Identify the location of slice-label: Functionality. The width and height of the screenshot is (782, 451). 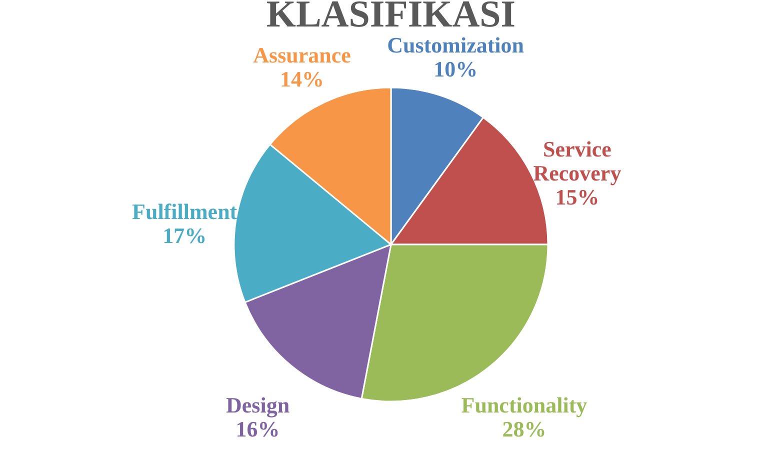
(524, 405).